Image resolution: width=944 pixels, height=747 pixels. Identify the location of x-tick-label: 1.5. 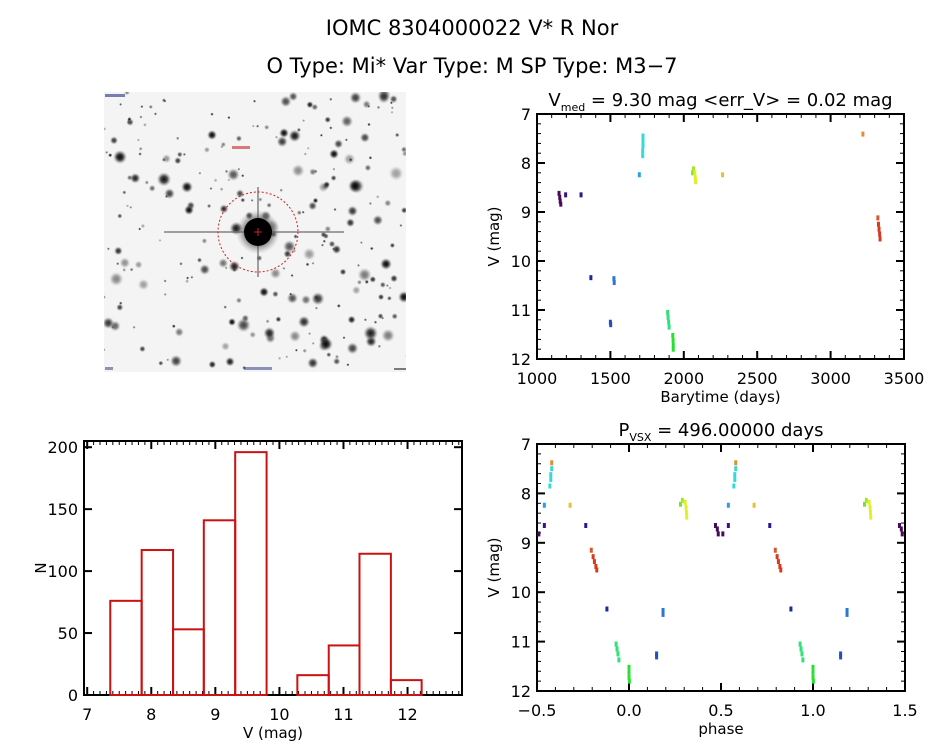
(904, 710).